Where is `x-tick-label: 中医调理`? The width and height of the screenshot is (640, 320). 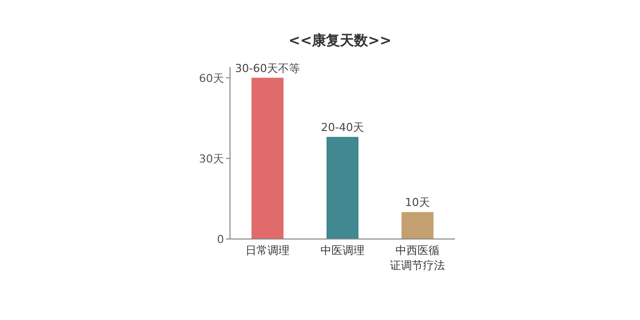
x-tick-label: 中医调理 is located at coordinates (342, 250).